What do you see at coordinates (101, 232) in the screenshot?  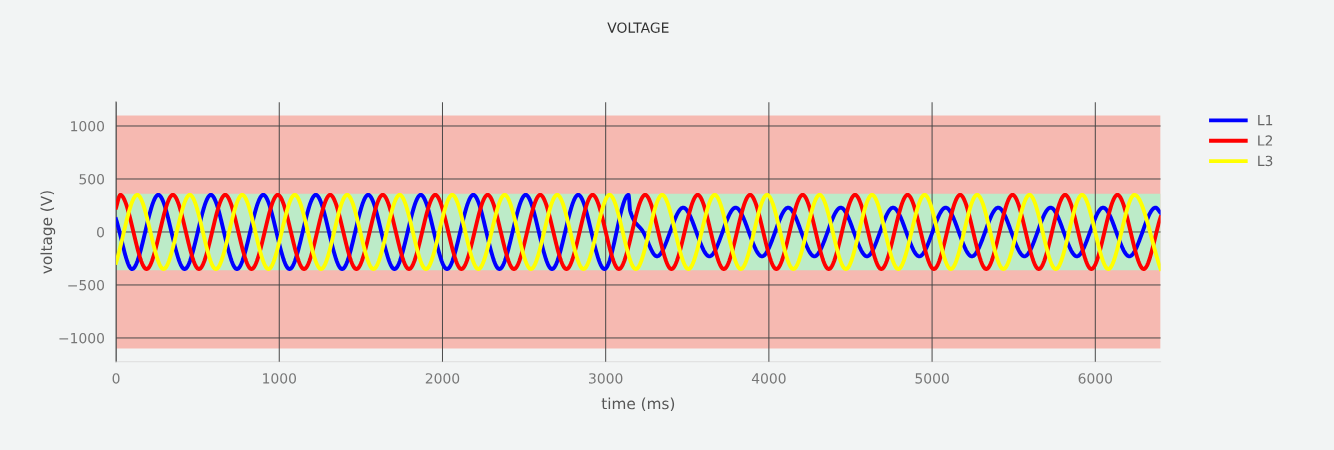 I see `y-tick-label: 0` at bounding box center [101, 232].